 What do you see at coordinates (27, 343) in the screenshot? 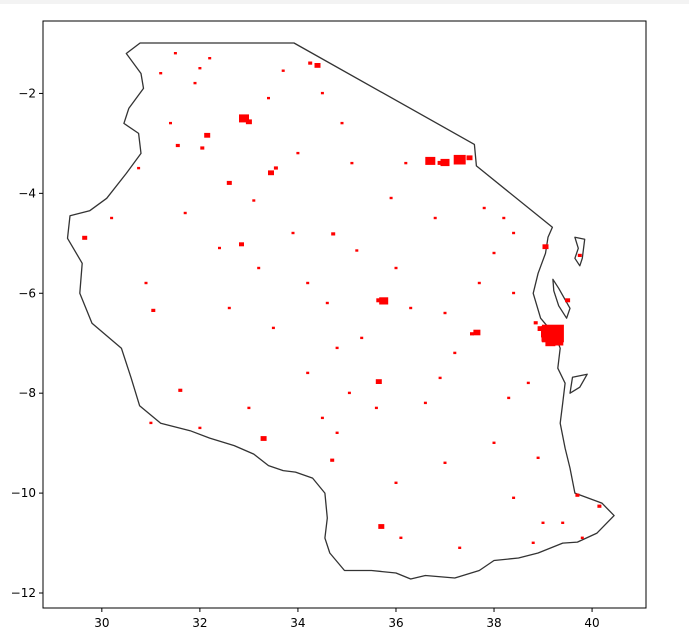
I see `y-axis-ticks: −2 −4 −6 −8 −10 −12` at bounding box center [27, 343].